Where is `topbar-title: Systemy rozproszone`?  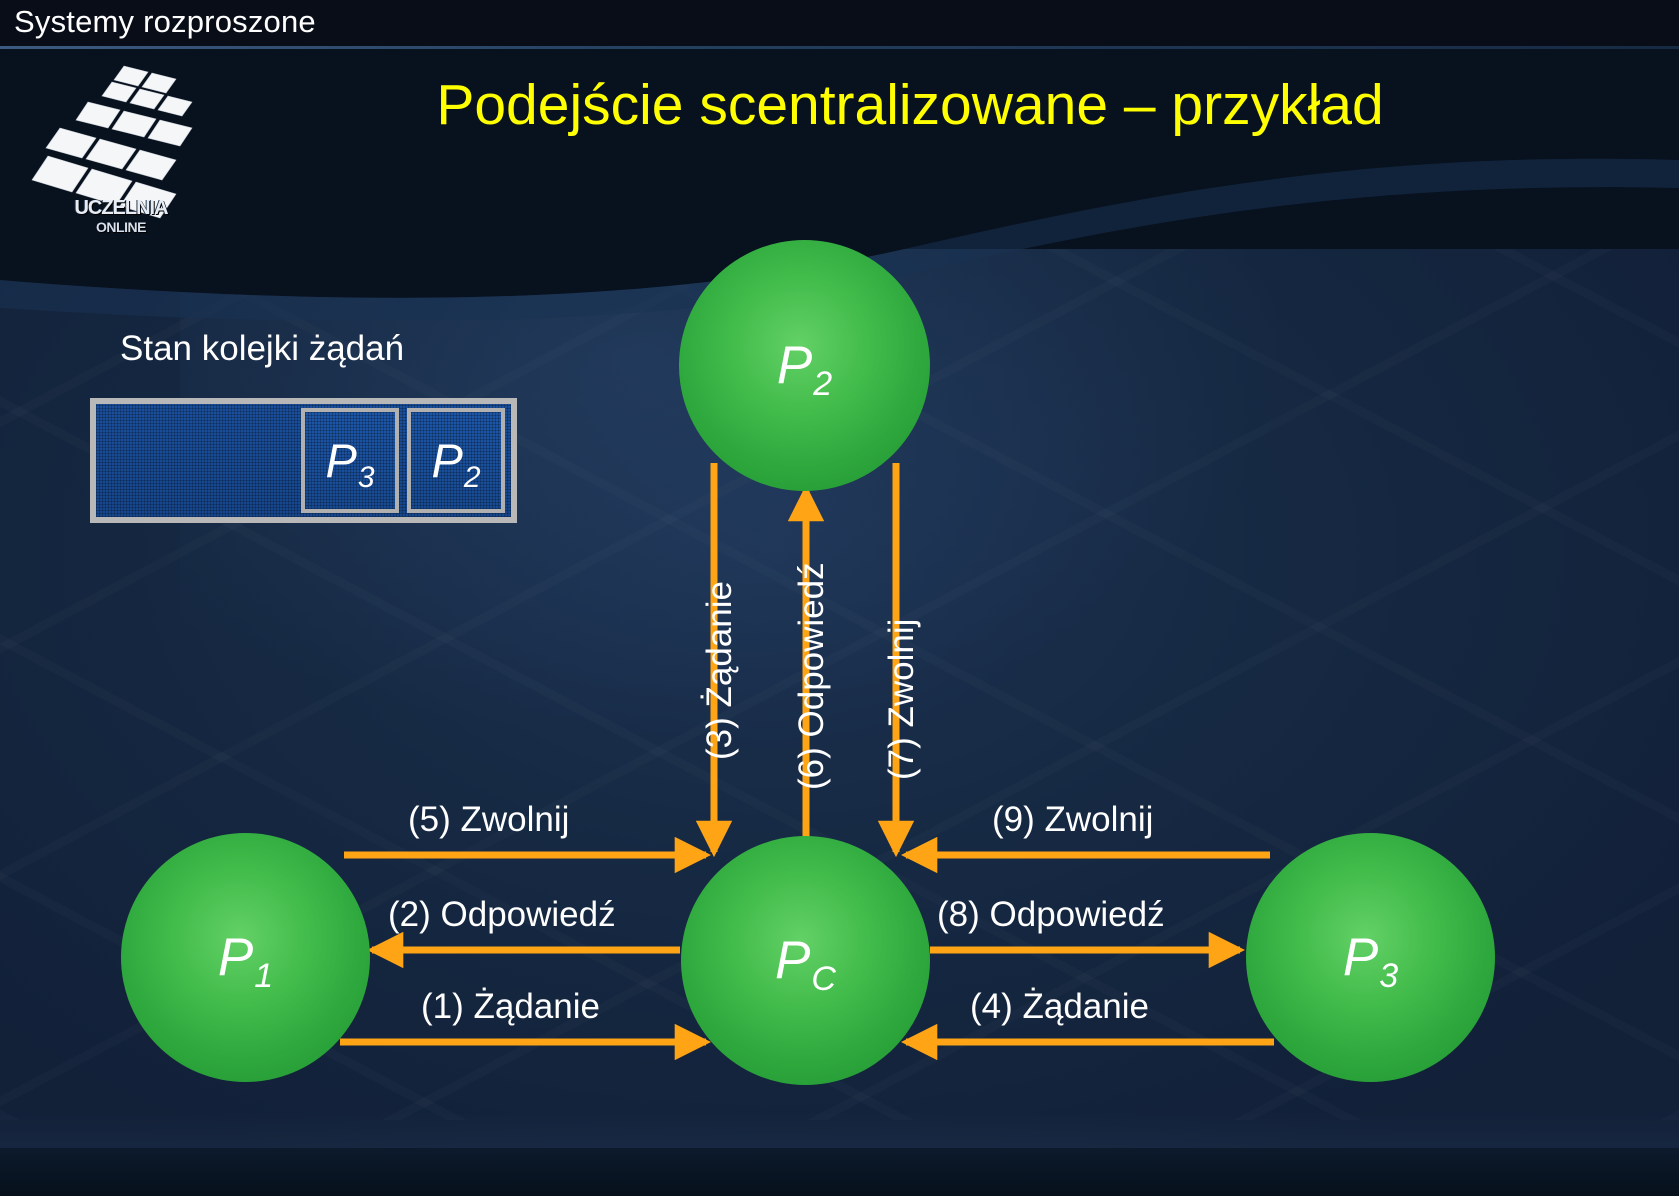
topbar-title: Systemy rozproszone is located at coordinates (165, 21).